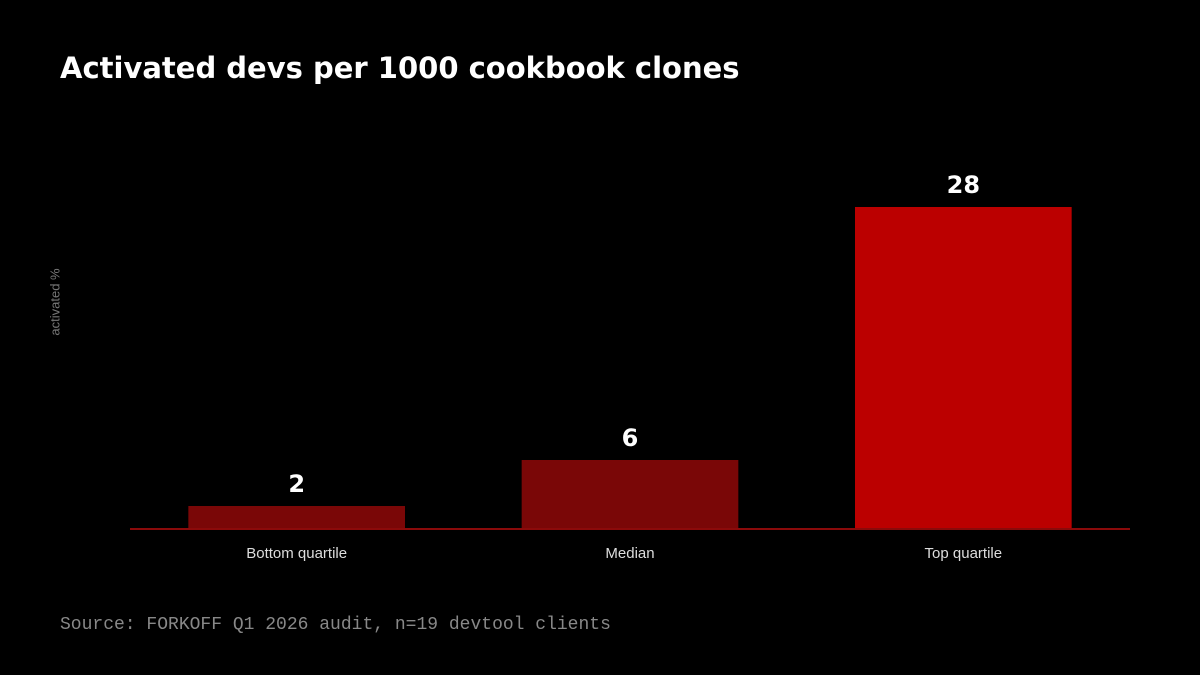  I want to click on x-tick-label: Top quartile, so click(964, 553).